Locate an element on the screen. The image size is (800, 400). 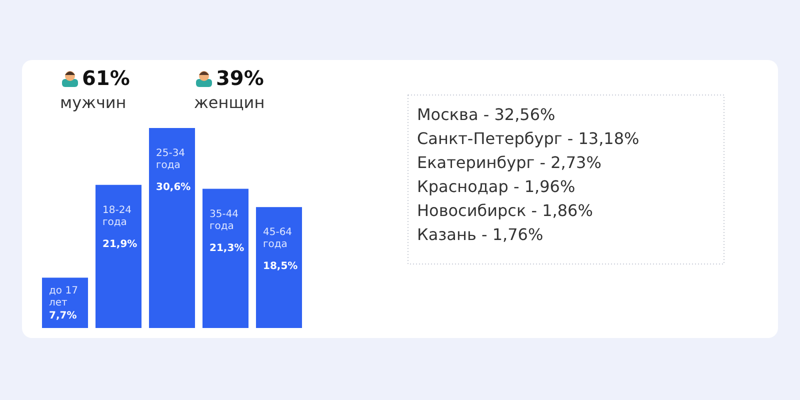
data-label: 21,3% is located at coordinates (226, 248).